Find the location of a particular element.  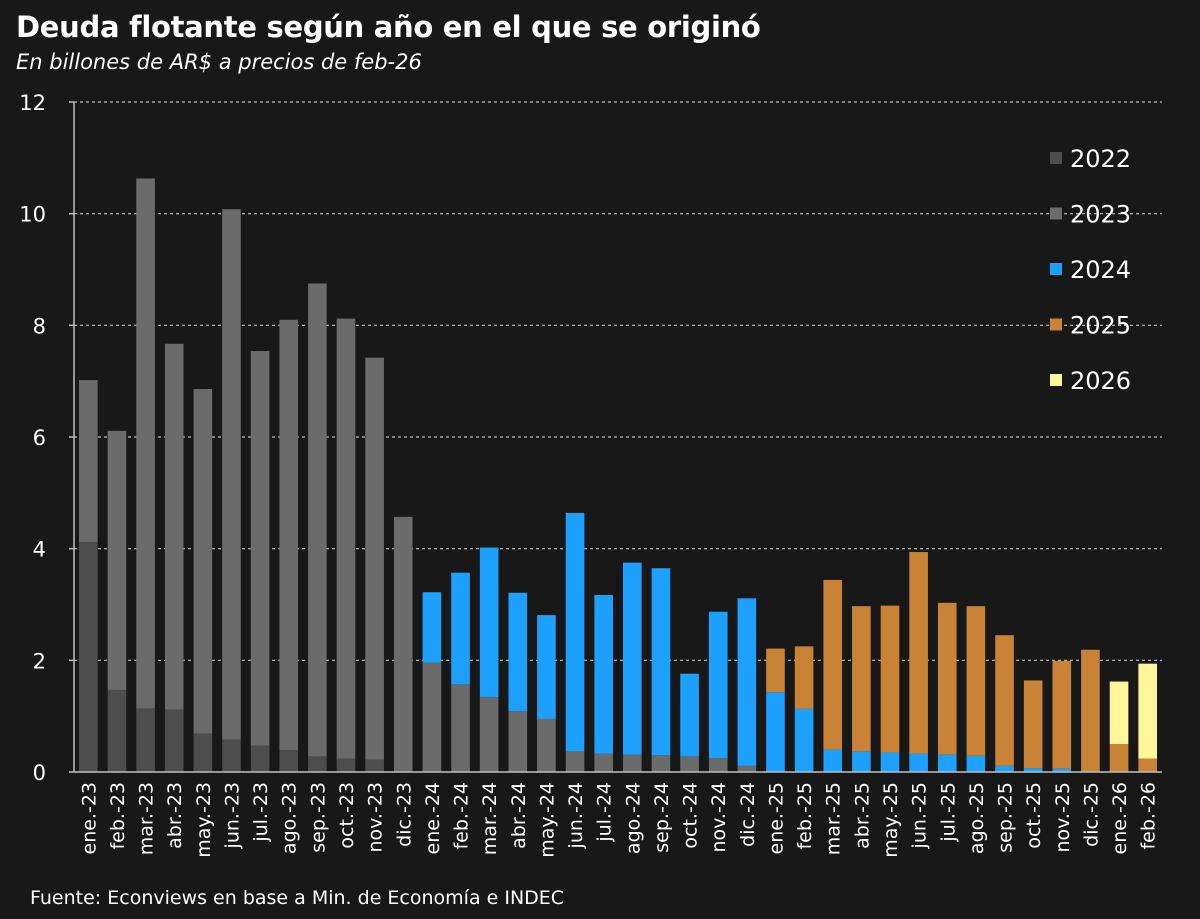

x-tick-label: ago.-25 is located at coordinates (977, 818).